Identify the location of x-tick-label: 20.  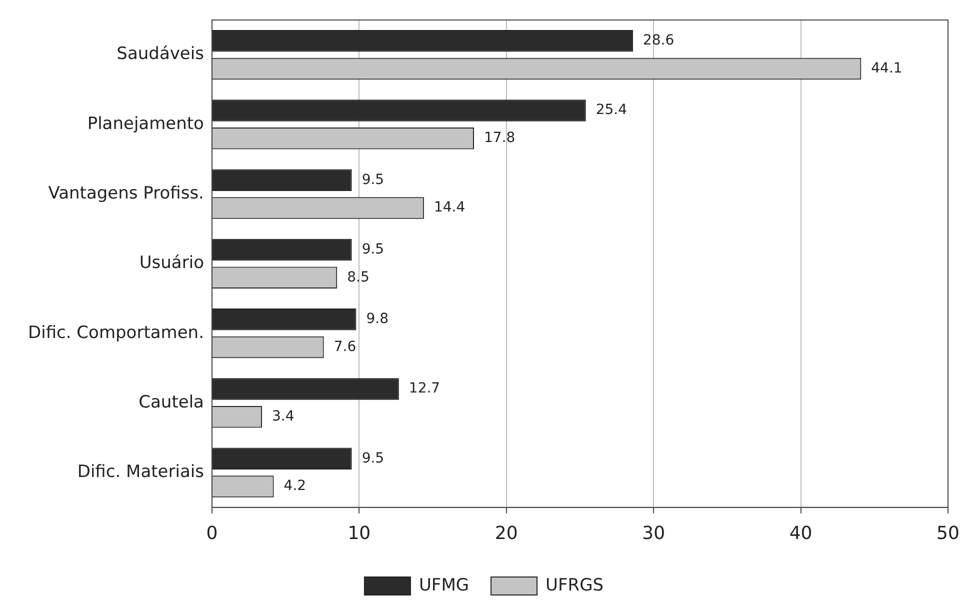
(506, 533).